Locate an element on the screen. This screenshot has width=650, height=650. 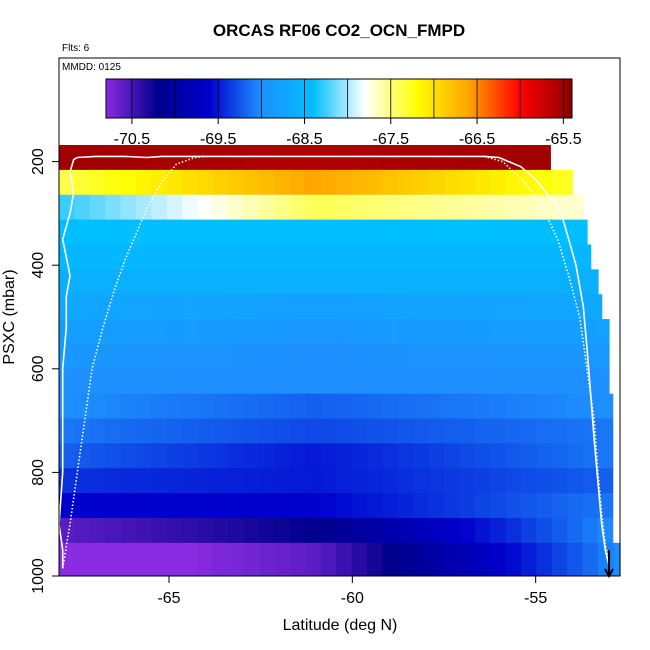
descent-track-left is located at coordinates (133, 362).